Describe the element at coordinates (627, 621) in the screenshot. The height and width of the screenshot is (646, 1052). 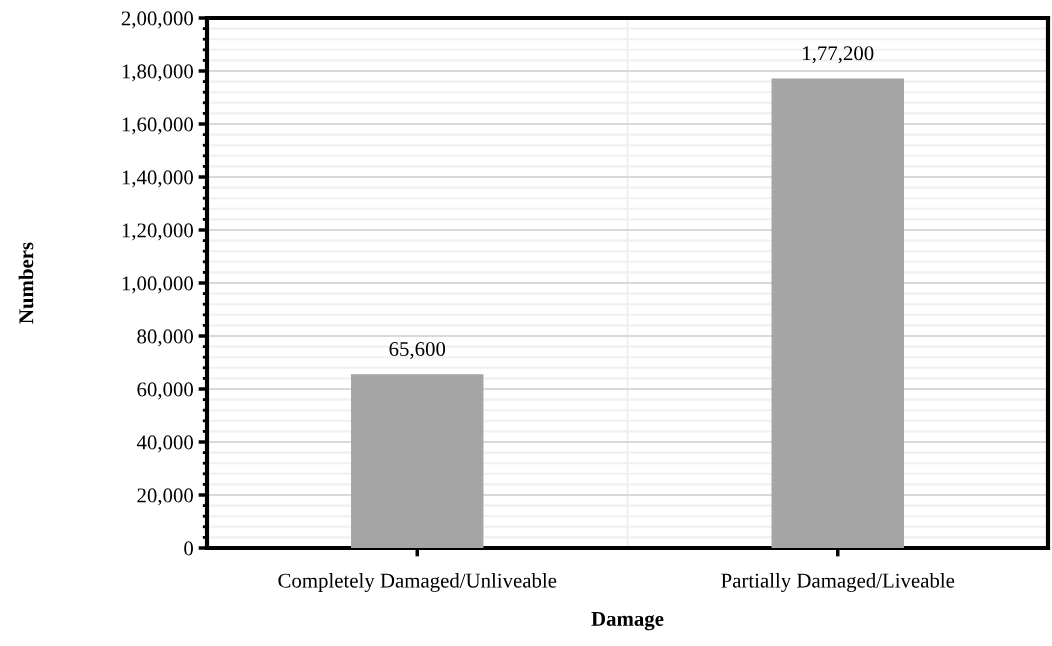
I see `x-axis-title: Damage` at that location.